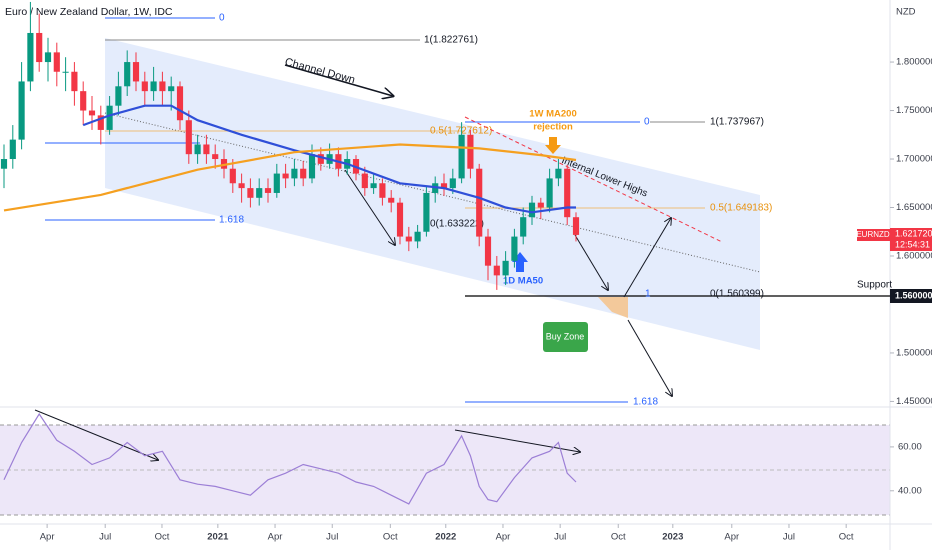  I want to click on x-tick-label: 2023, so click(672, 537).